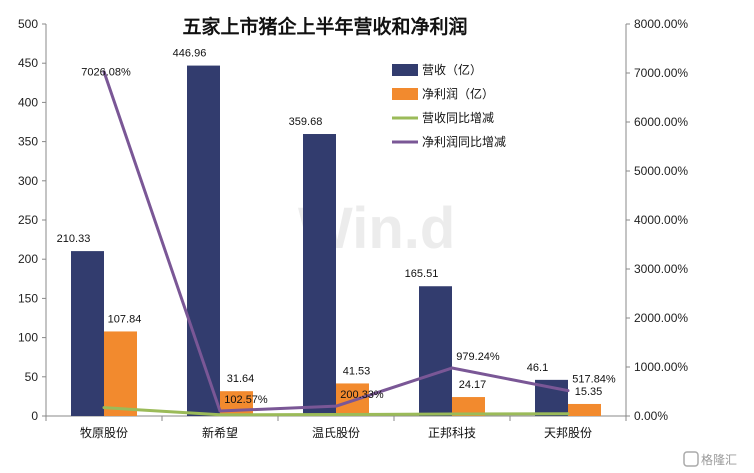 The image size is (754, 473). What do you see at coordinates (28, 181) in the screenshot?
I see `y-left-tick-label: 300` at bounding box center [28, 181].